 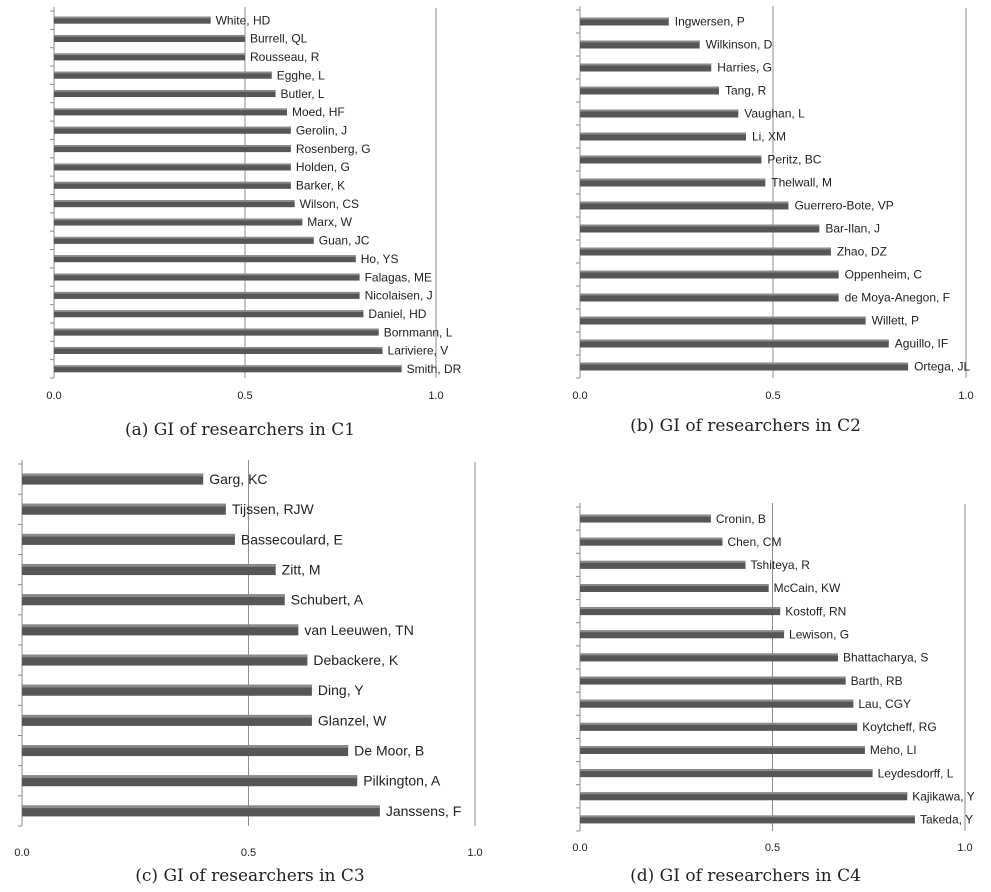 I want to click on bar-label: Oppenheim, C, so click(x=884, y=275).